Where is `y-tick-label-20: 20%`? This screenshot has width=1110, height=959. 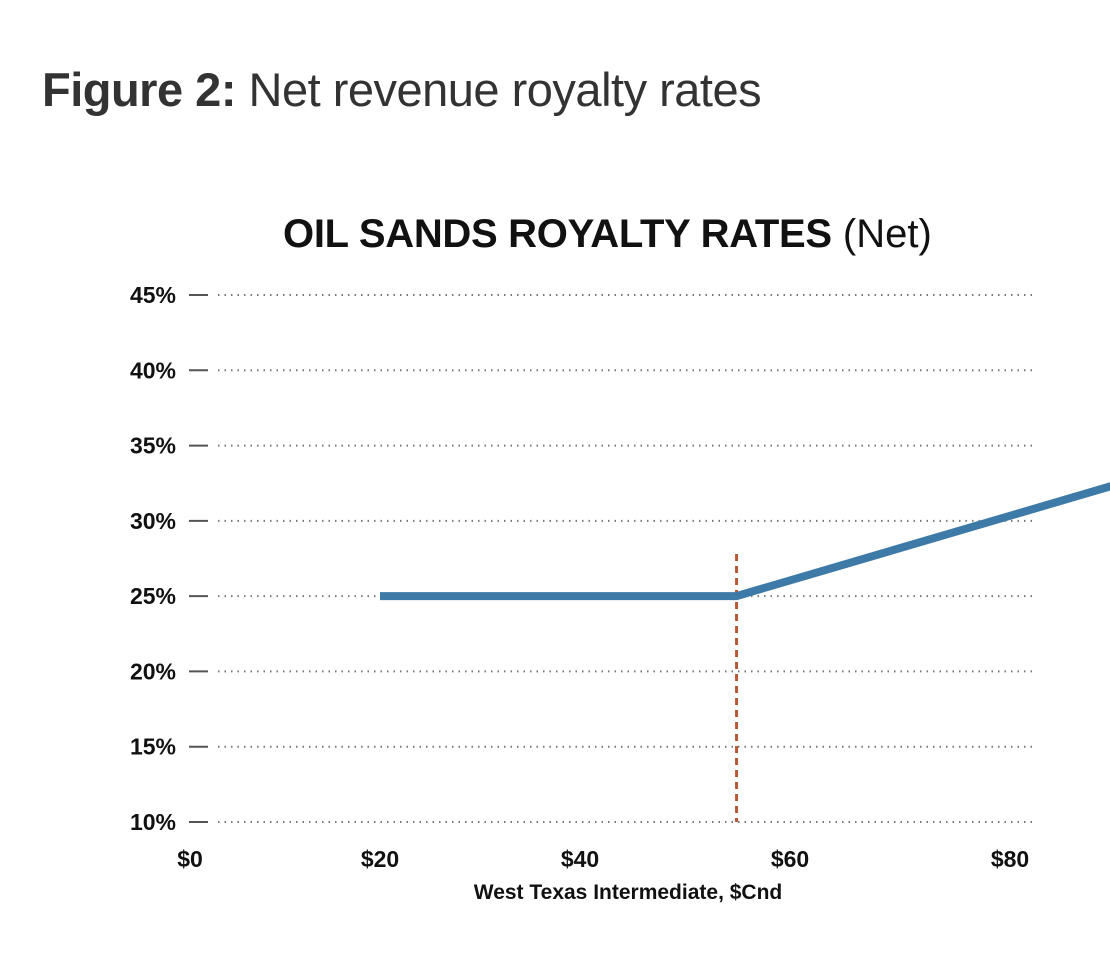
y-tick-label-20: 20% is located at coordinates (153, 671).